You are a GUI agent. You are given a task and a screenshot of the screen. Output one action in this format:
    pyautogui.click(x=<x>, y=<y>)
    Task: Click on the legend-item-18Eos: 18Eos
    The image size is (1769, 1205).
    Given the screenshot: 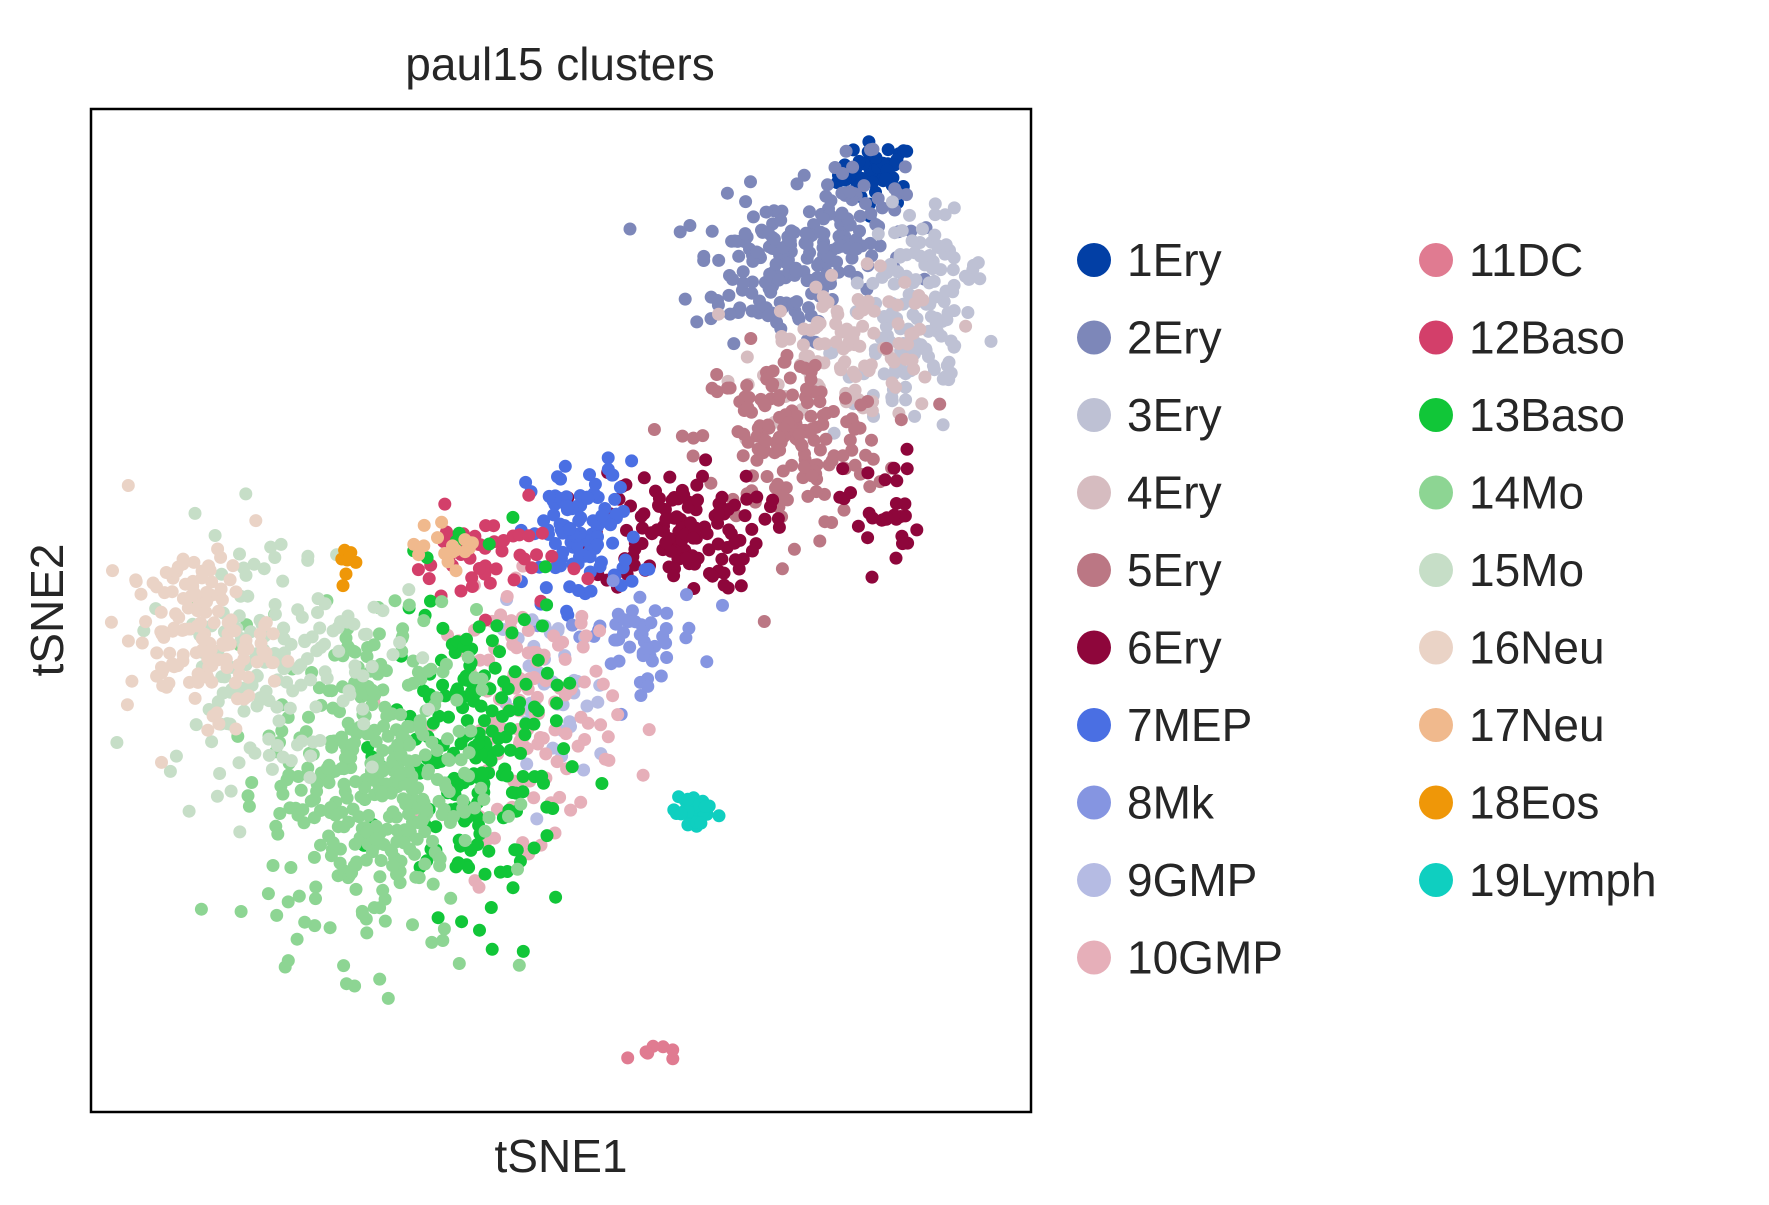 What is the action you would take?
    pyautogui.click(x=1509, y=803)
    